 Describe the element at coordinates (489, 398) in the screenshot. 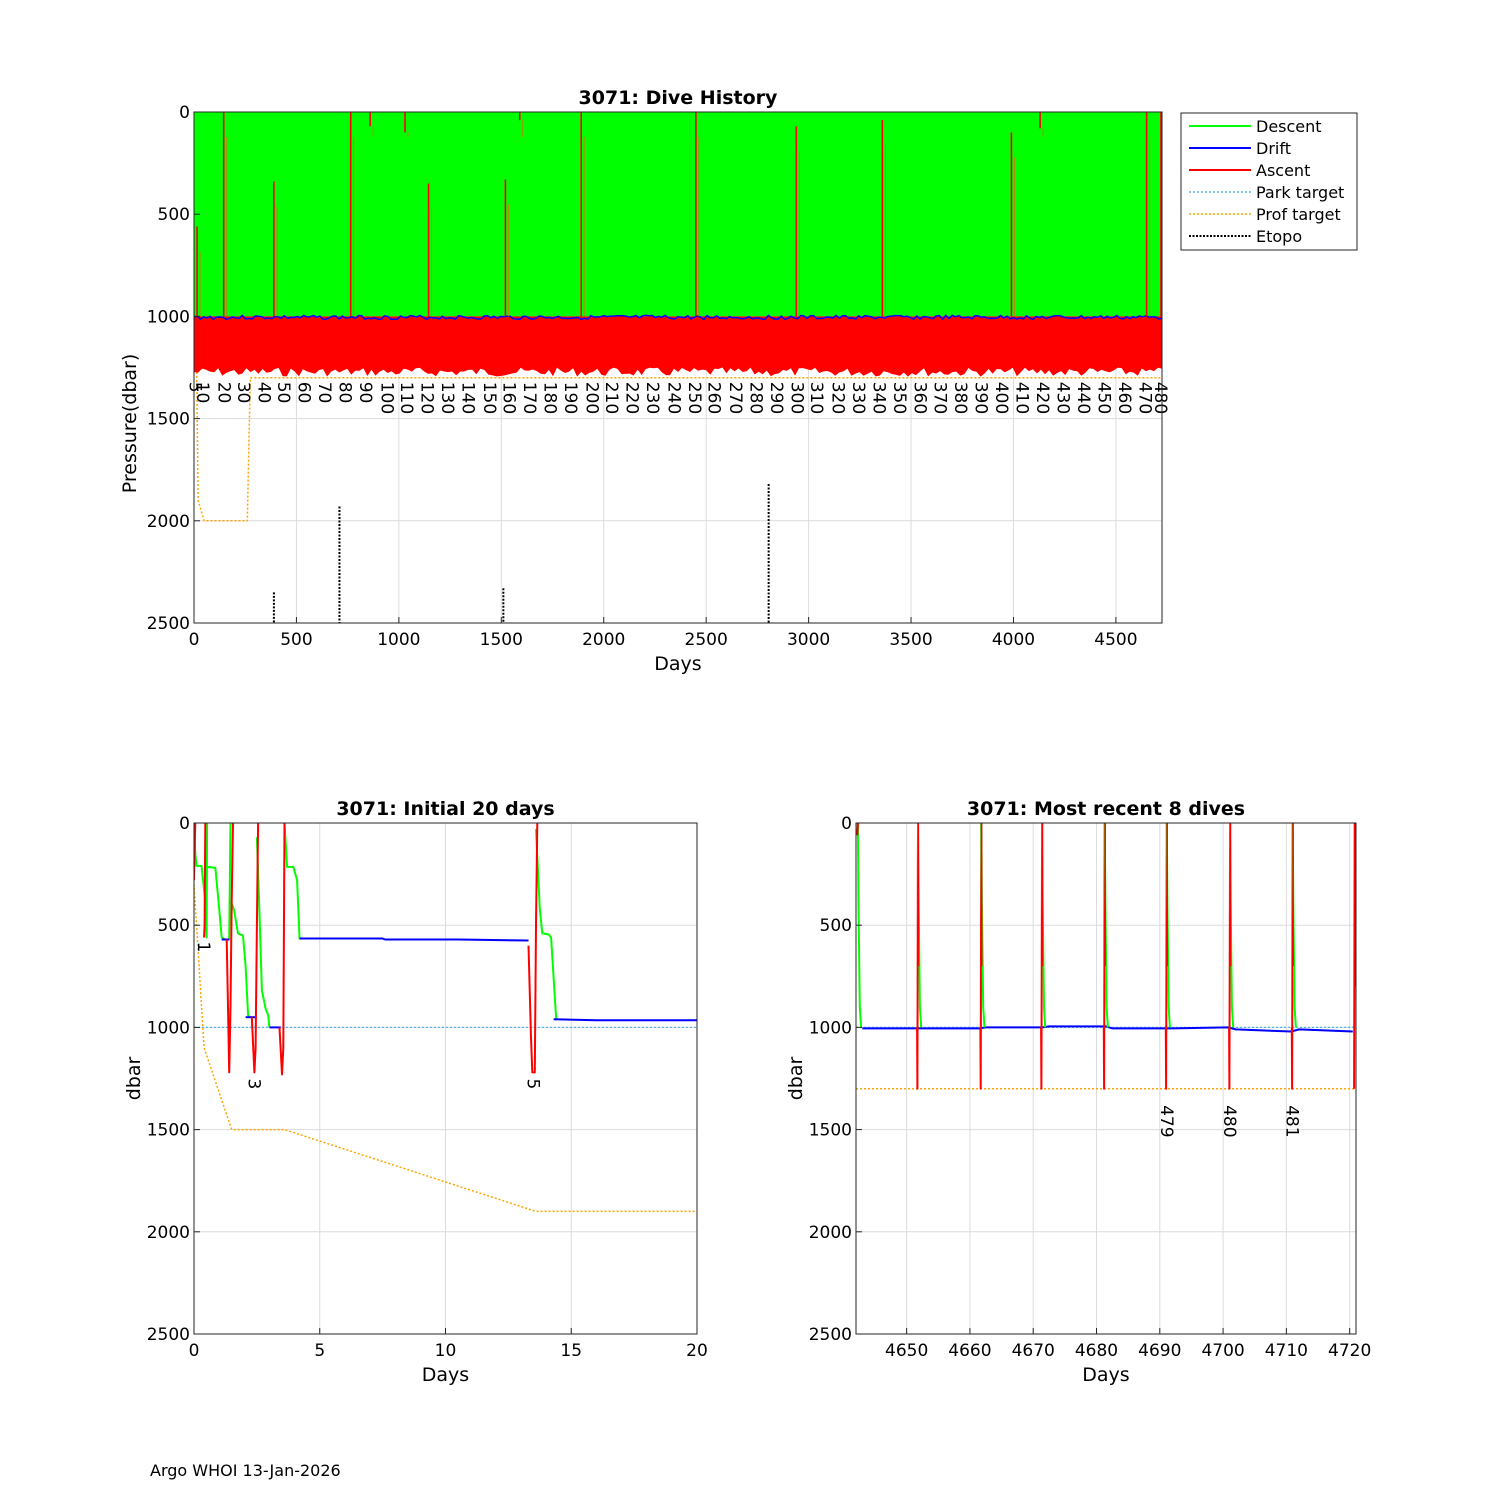

I see `dive-number-label: 150` at that location.